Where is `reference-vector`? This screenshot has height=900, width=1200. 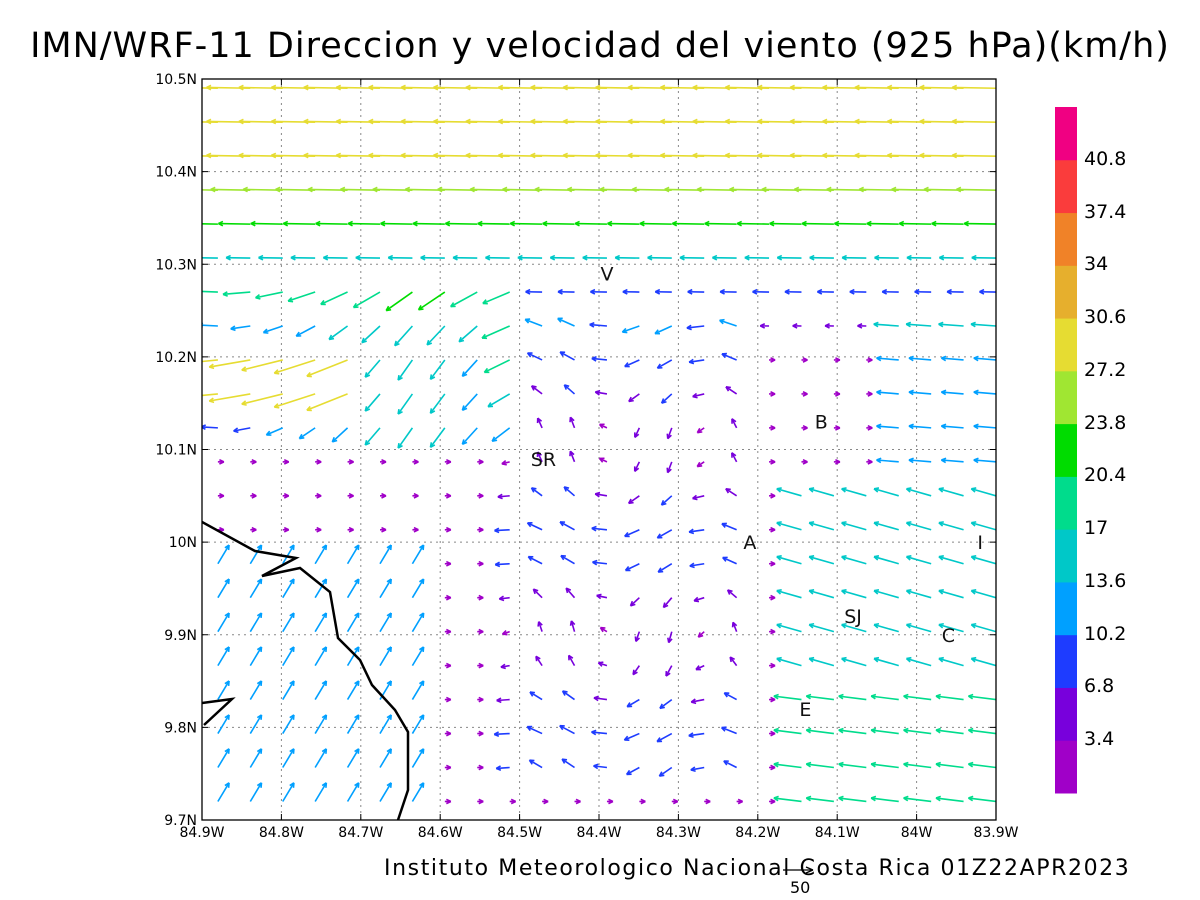
reference-vector is located at coordinates (798, 870).